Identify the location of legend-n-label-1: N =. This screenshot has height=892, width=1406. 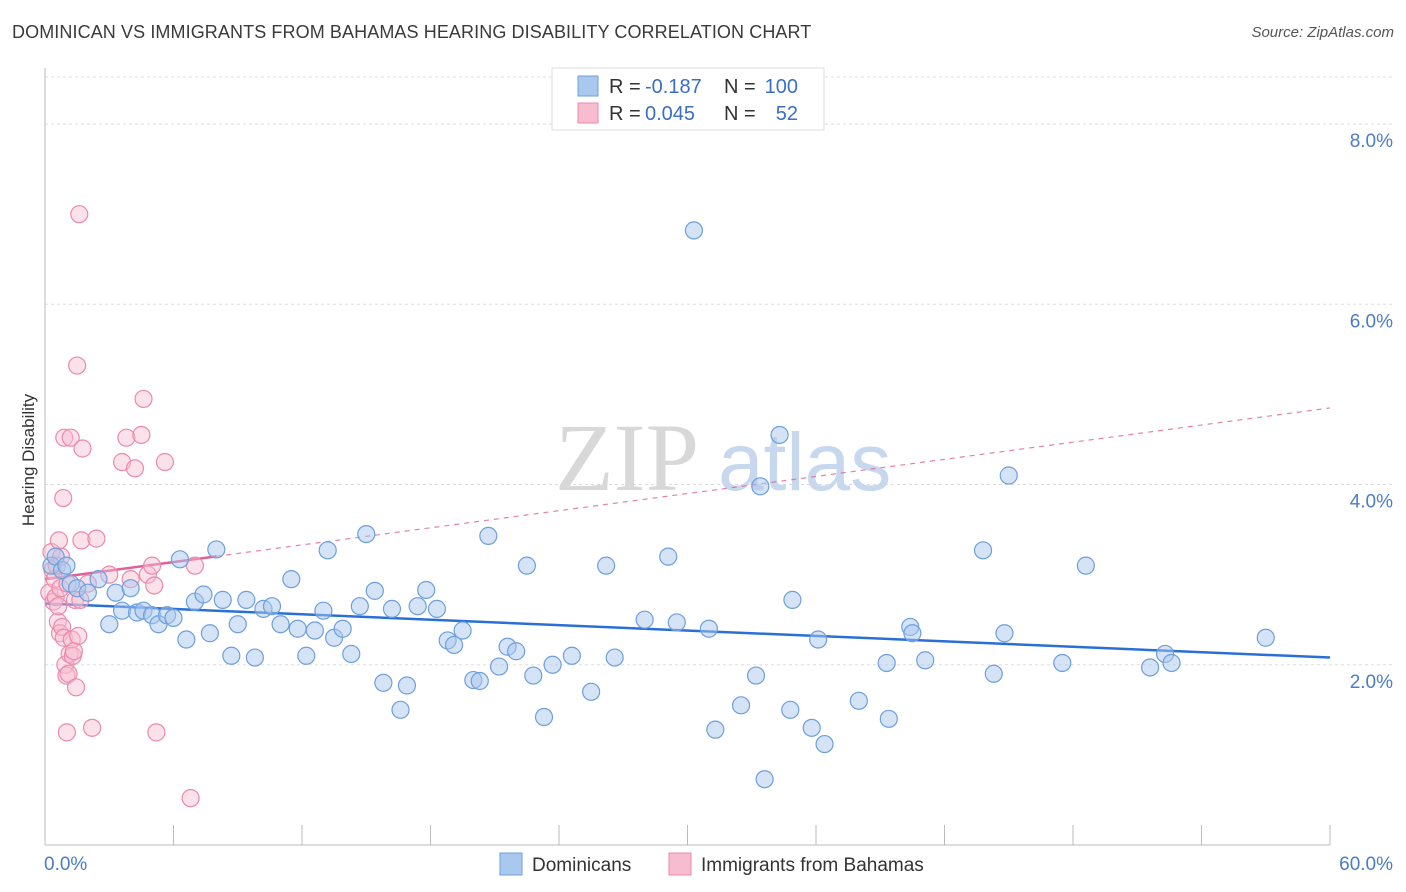
(740, 114).